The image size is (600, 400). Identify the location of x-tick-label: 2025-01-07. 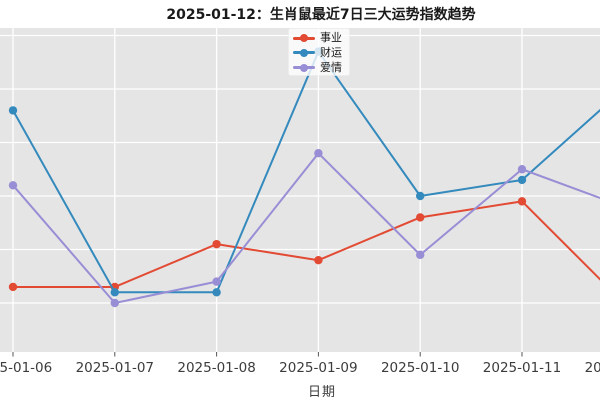
(115, 368).